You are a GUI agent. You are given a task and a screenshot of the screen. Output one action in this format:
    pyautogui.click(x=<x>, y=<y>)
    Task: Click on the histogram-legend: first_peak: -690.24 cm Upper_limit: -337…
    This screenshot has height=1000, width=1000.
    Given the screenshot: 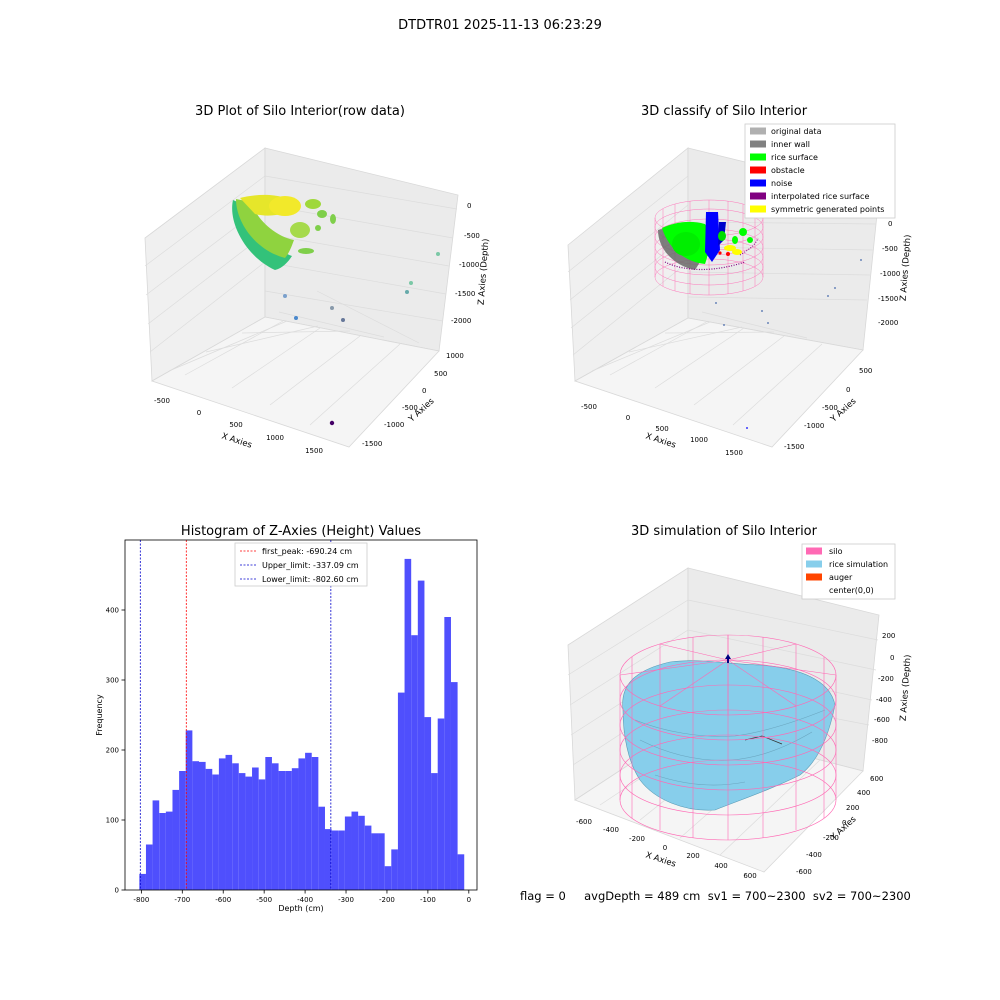 What is the action you would take?
    pyautogui.click(x=301, y=564)
    